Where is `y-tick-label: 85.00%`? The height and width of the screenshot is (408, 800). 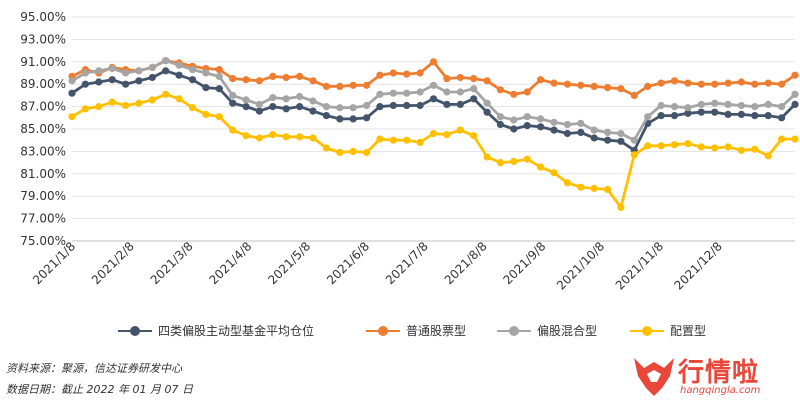
y-tick-label: 85.00% is located at coordinates (43, 129).